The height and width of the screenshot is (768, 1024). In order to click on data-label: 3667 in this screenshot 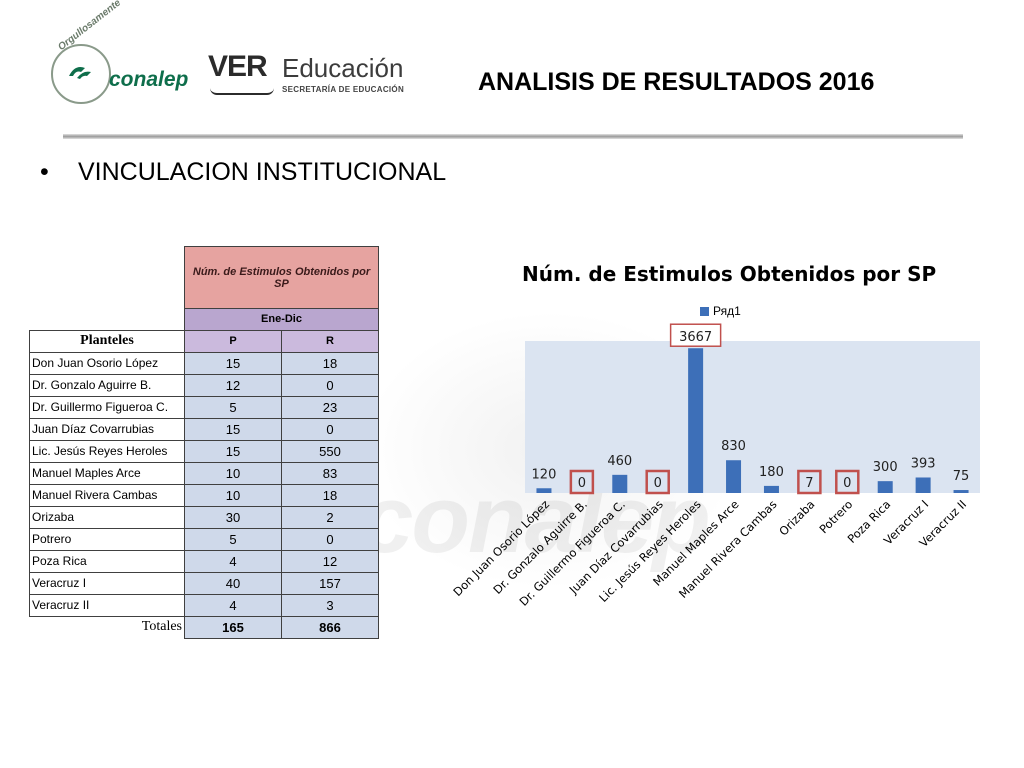, I will do `click(695, 337)`.